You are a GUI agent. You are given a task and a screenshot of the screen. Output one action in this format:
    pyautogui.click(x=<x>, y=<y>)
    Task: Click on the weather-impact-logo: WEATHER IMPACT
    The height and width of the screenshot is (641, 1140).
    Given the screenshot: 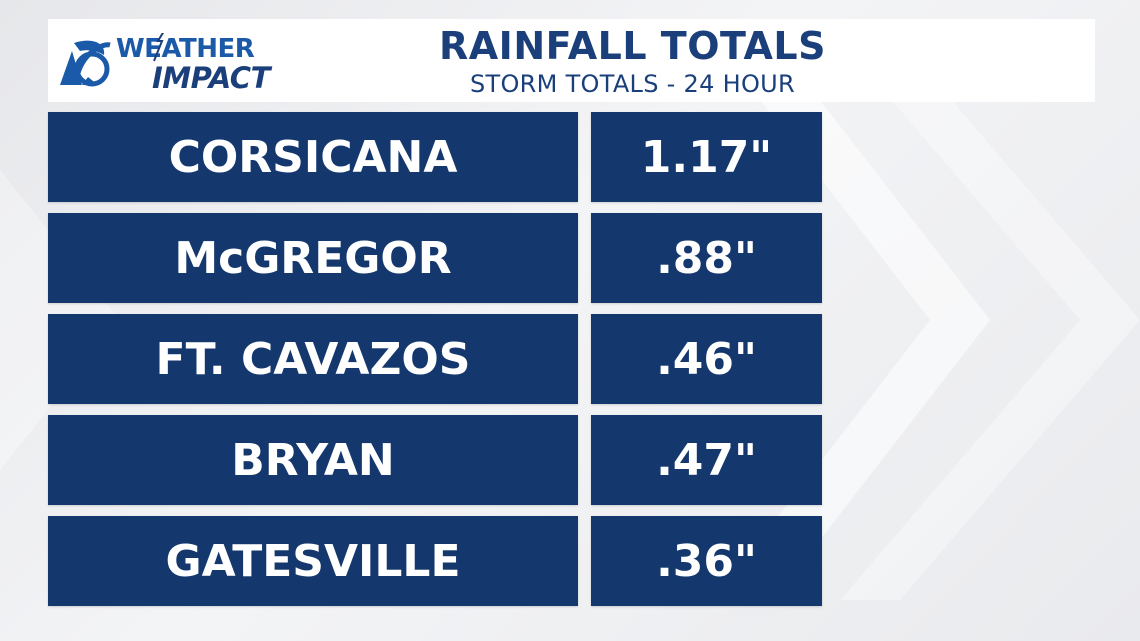 What is the action you would take?
    pyautogui.click(x=166, y=63)
    